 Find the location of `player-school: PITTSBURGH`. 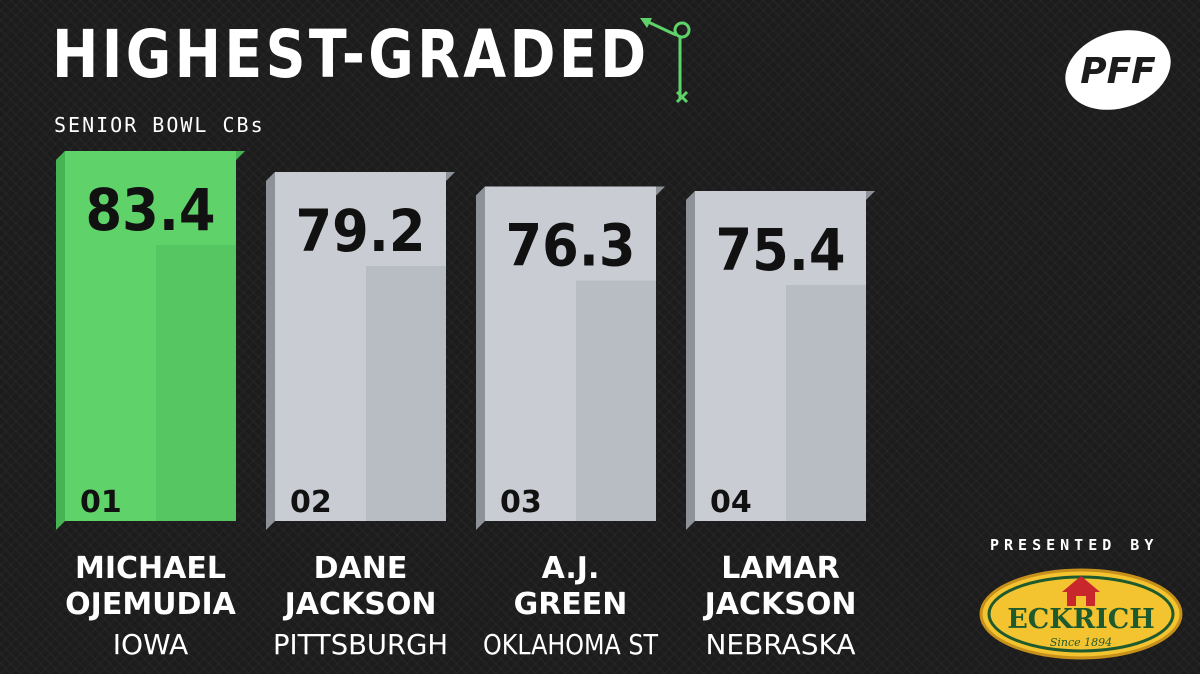

player-school: PITTSBURGH is located at coordinates (360, 644).